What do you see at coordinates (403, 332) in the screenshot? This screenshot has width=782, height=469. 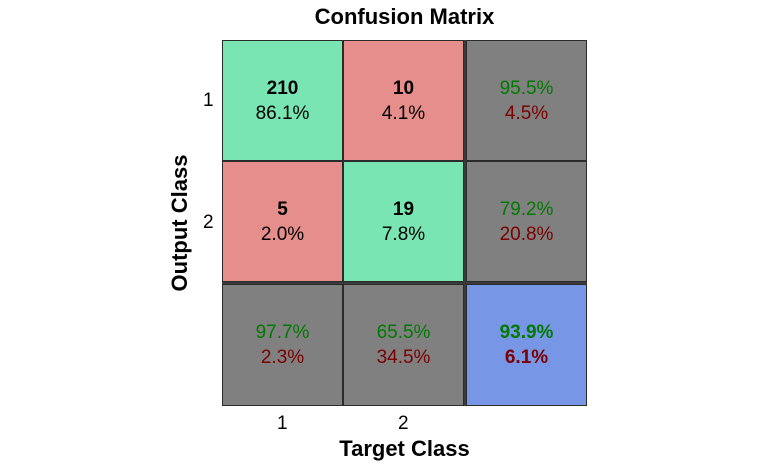 I see `correct-percent: 65.5%` at bounding box center [403, 332].